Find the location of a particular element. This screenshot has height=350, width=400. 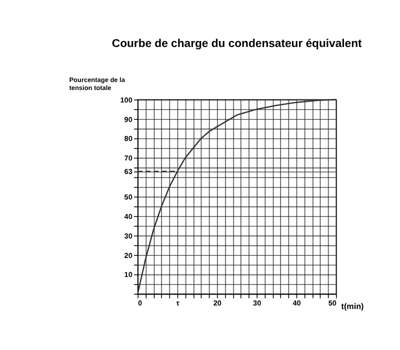

y-tick-label: 100 is located at coordinates (126, 99).